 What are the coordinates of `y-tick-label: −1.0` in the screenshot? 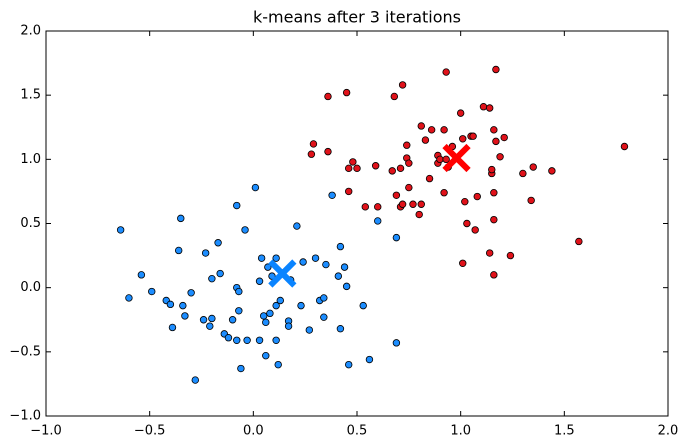 It's located at (25, 416).